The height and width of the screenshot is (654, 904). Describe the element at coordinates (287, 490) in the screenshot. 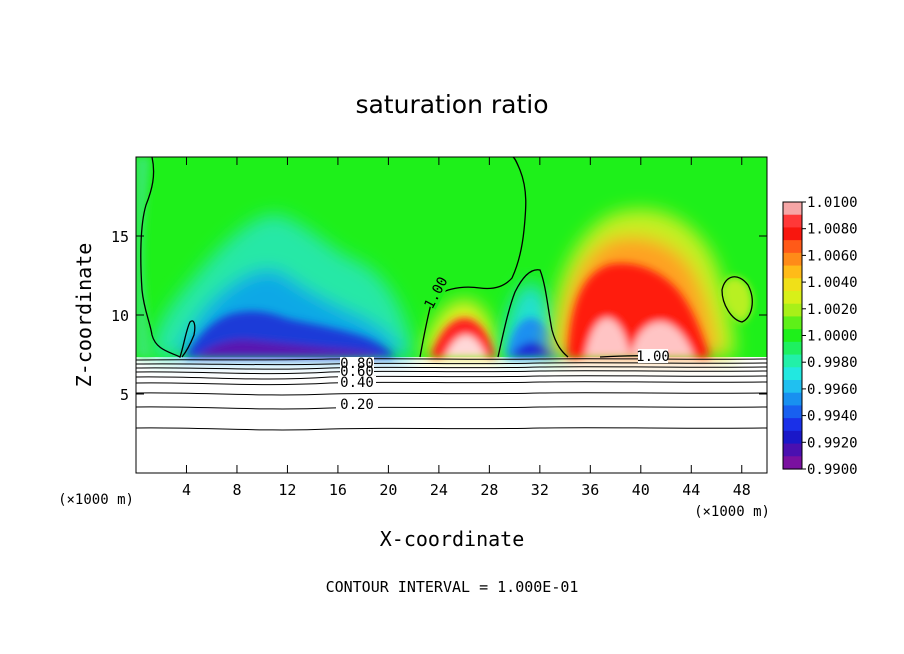

I see `x-tick-label: 12` at that location.